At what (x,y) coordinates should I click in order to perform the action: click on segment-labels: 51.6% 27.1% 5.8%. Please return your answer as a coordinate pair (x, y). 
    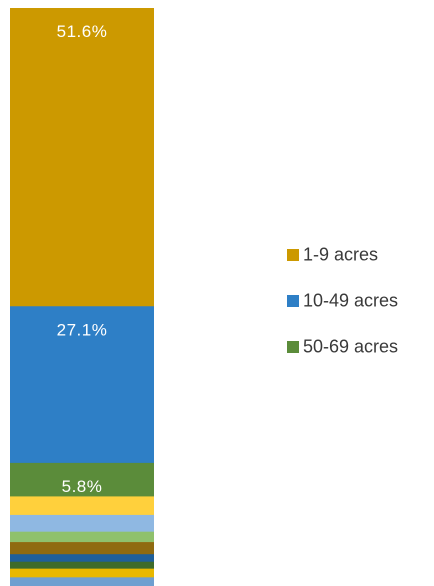
    Looking at the image, I should click on (82, 259).